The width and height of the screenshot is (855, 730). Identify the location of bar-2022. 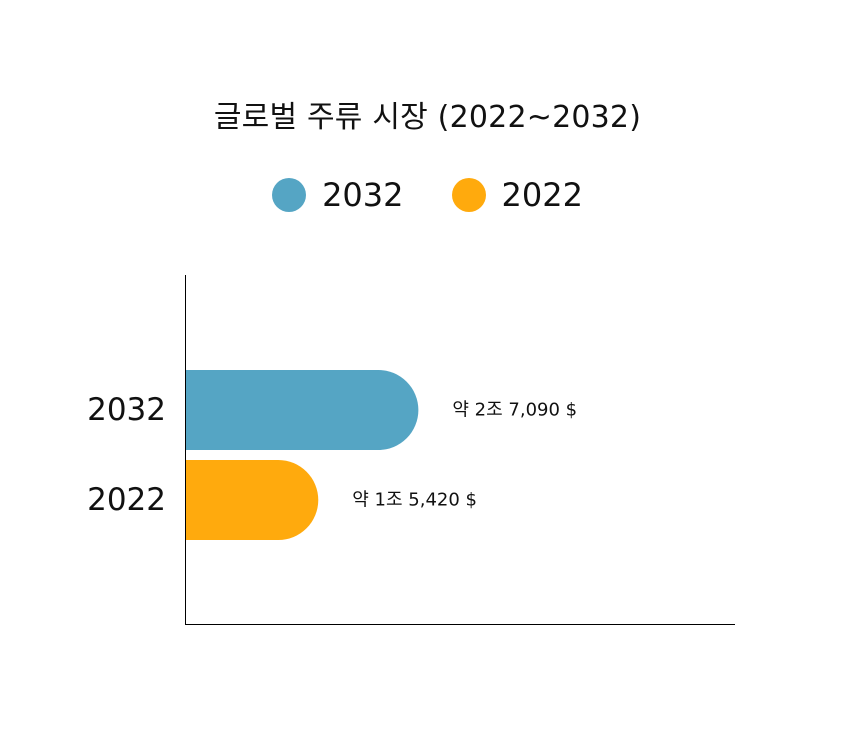
(252, 500).